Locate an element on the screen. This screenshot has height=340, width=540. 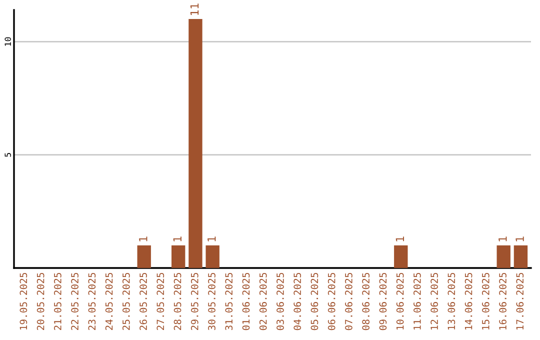
x-tick-label: 12.06.2025 is located at coordinates (434, 301).